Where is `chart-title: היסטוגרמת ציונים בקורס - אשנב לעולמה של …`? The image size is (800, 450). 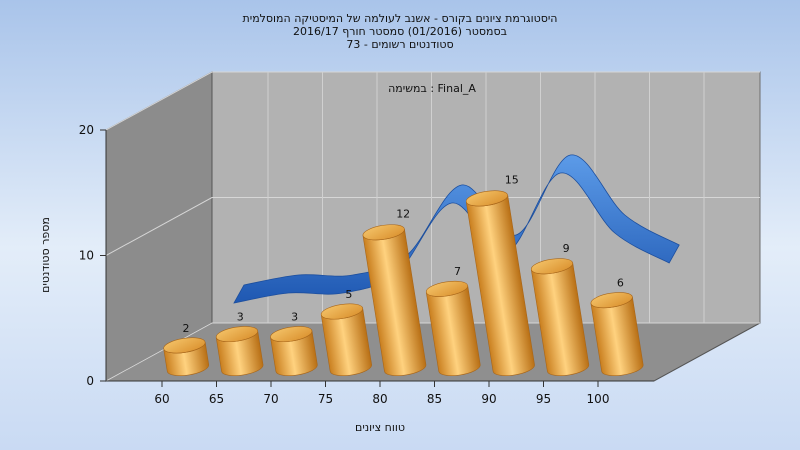 chart-title: היסטוגרמת ציונים בקורס - אשנב לעולמה של … is located at coordinates (400, 31).